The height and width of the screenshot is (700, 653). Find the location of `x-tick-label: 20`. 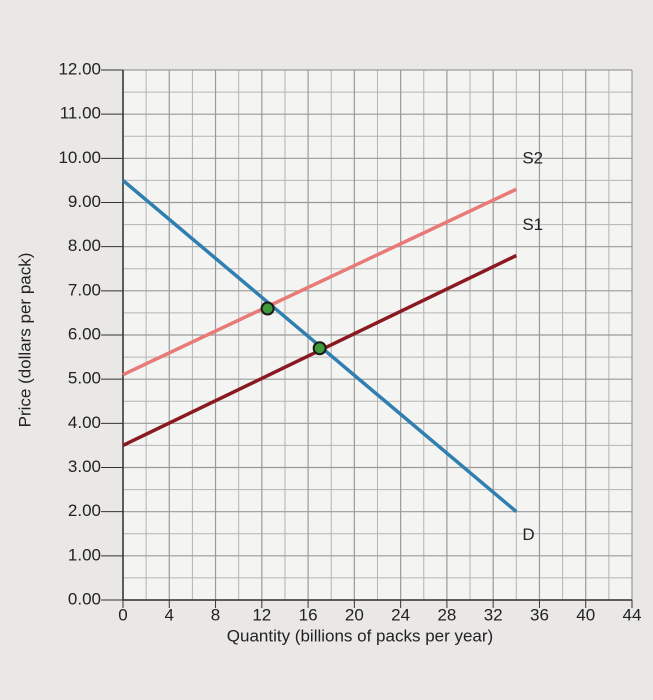

x-tick-label: 20 is located at coordinates (354, 614).